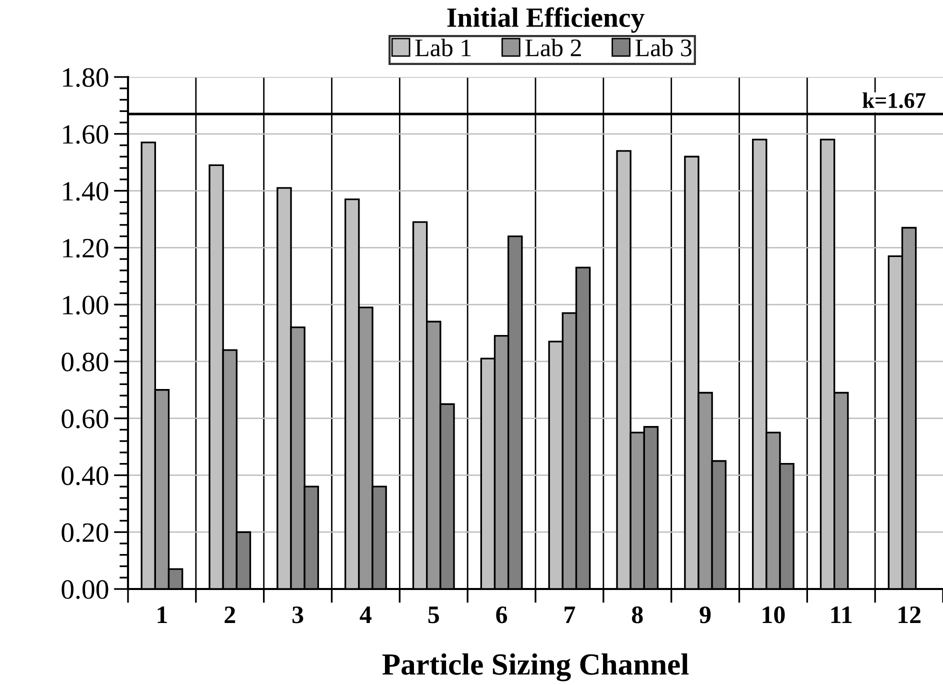  What do you see at coordinates (773, 615) in the screenshot?
I see `x-tick-label: 10` at bounding box center [773, 615].